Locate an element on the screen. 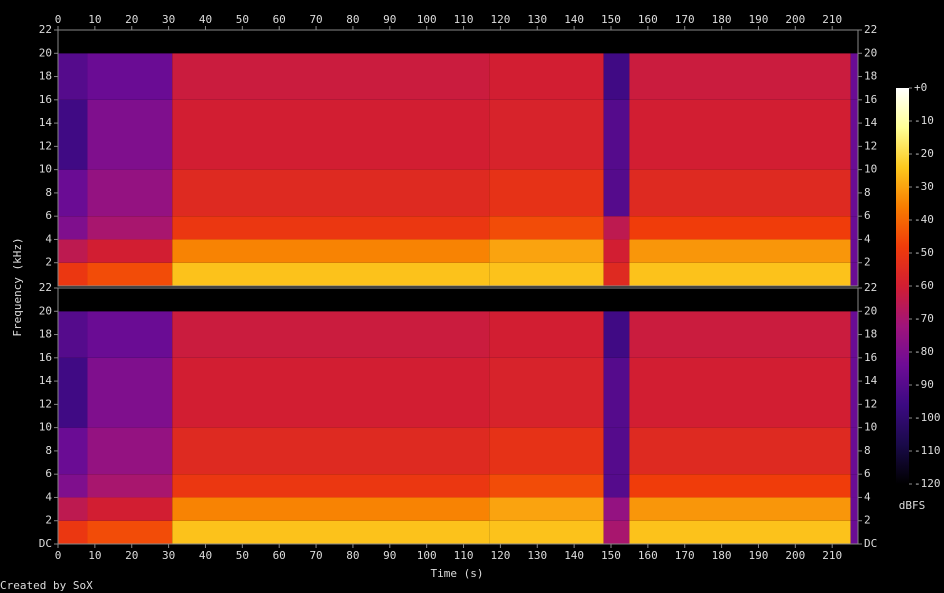  x-tick-label: 60 is located at coordinates (279, 19).